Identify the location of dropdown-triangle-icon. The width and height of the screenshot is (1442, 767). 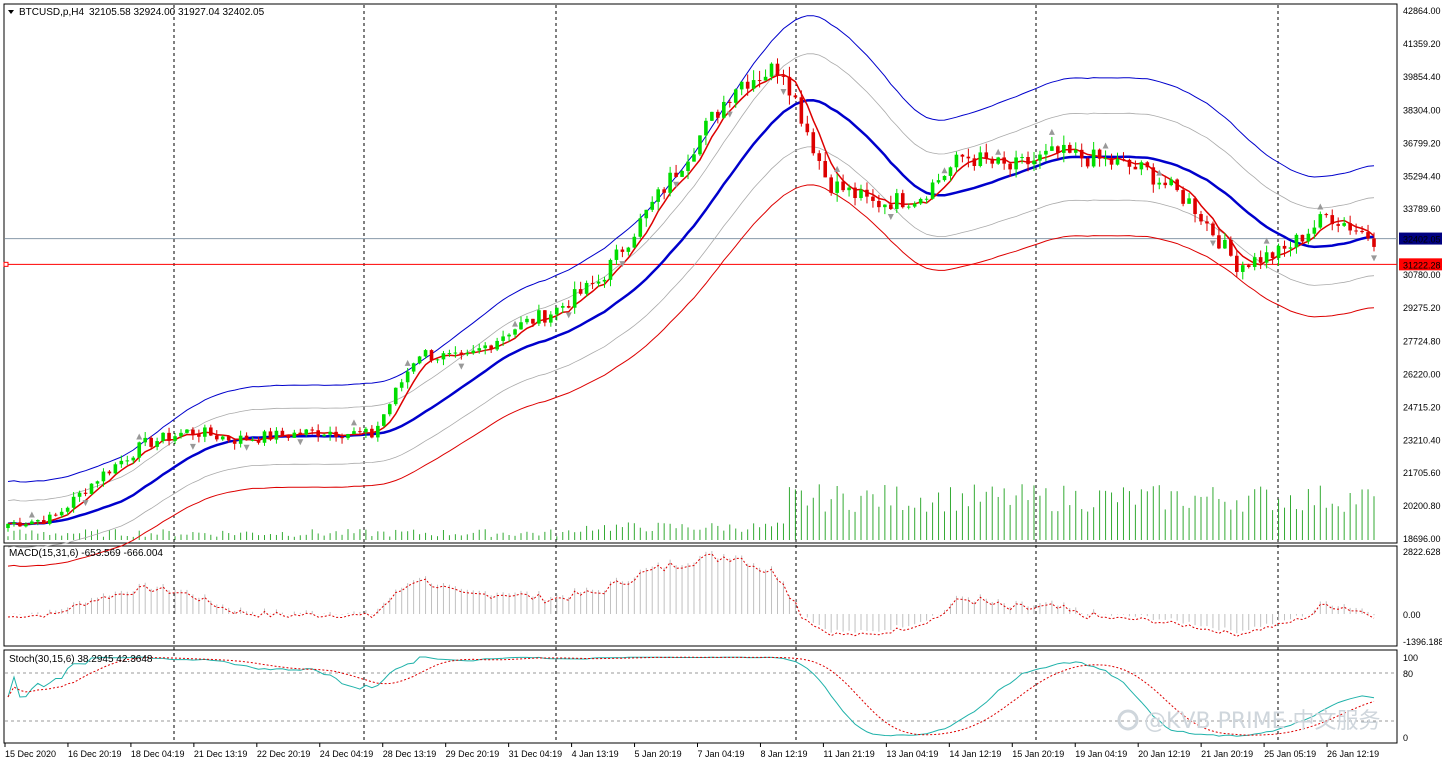
(11, 12).